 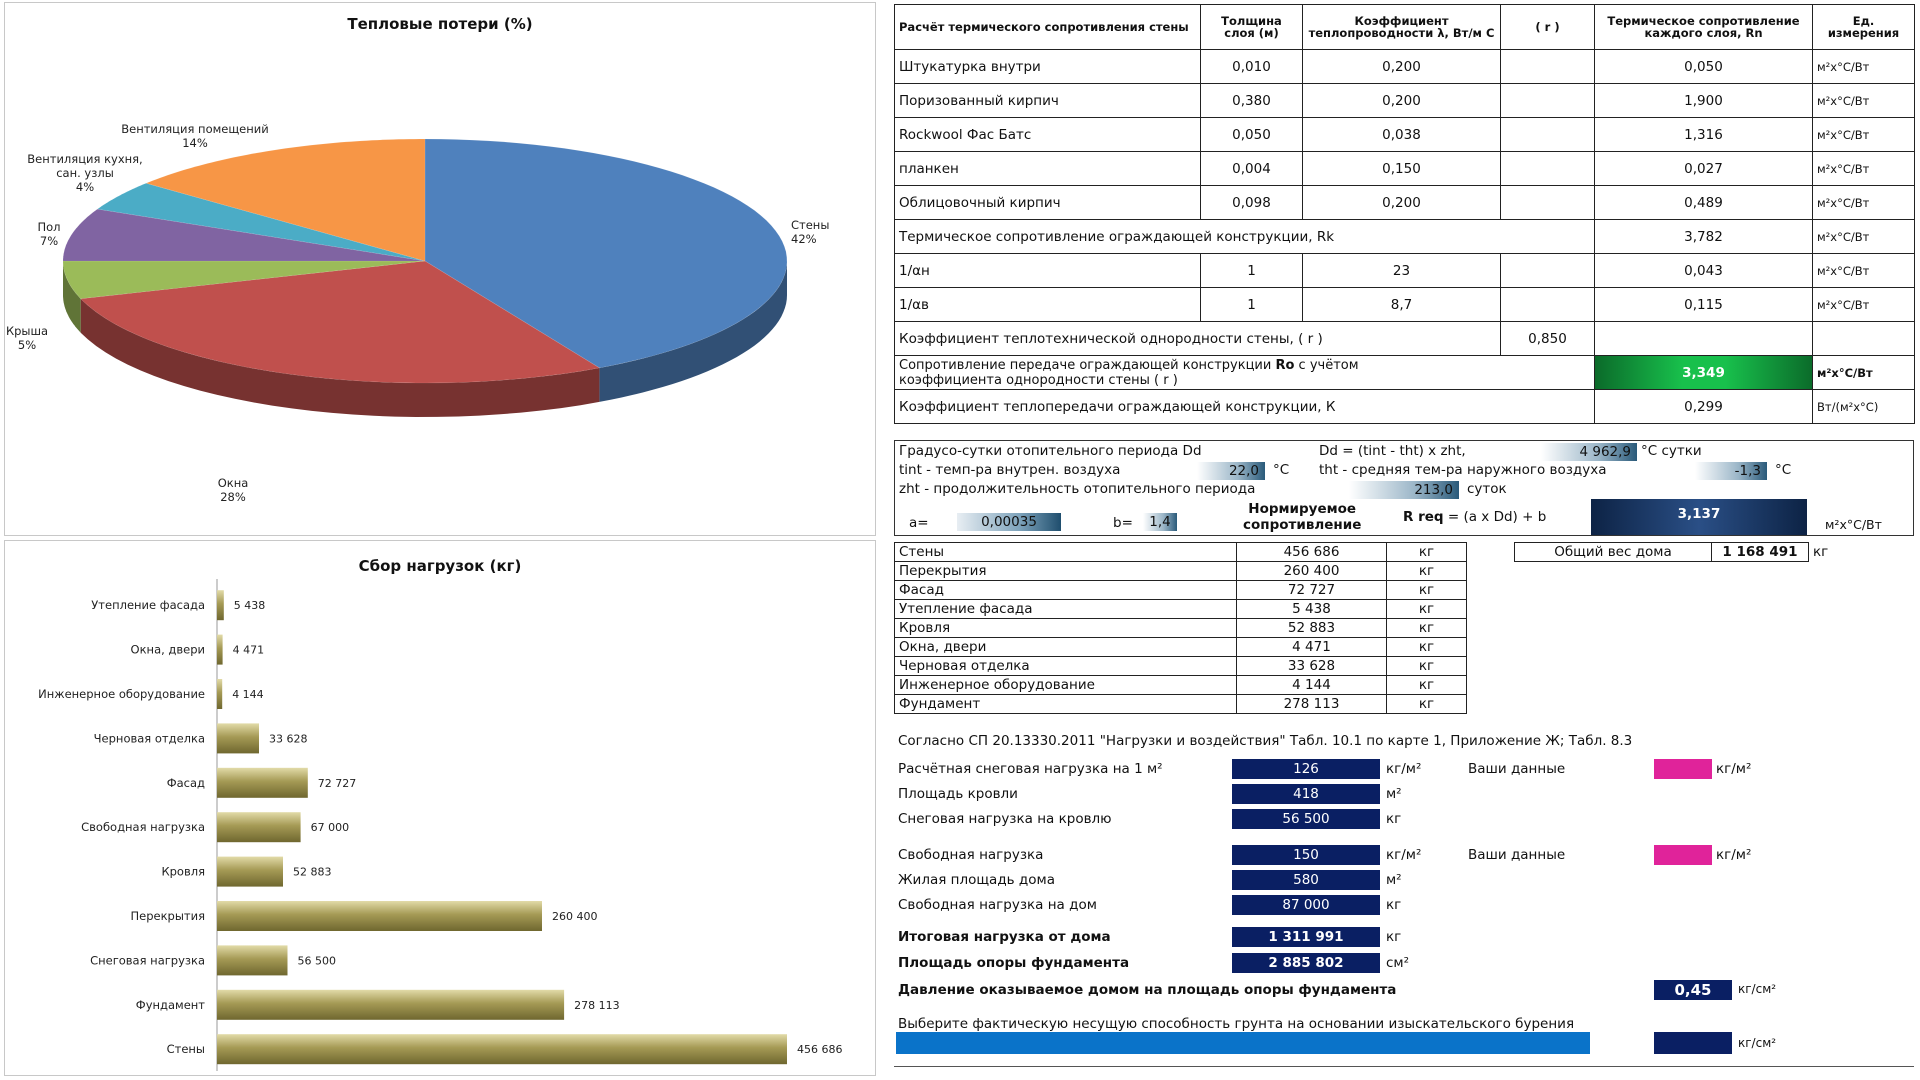 What do you see at coordinates (1394, 794) in the screenshot?
I see `snow-row-unit: м²` at bounding box center [1394, 794].